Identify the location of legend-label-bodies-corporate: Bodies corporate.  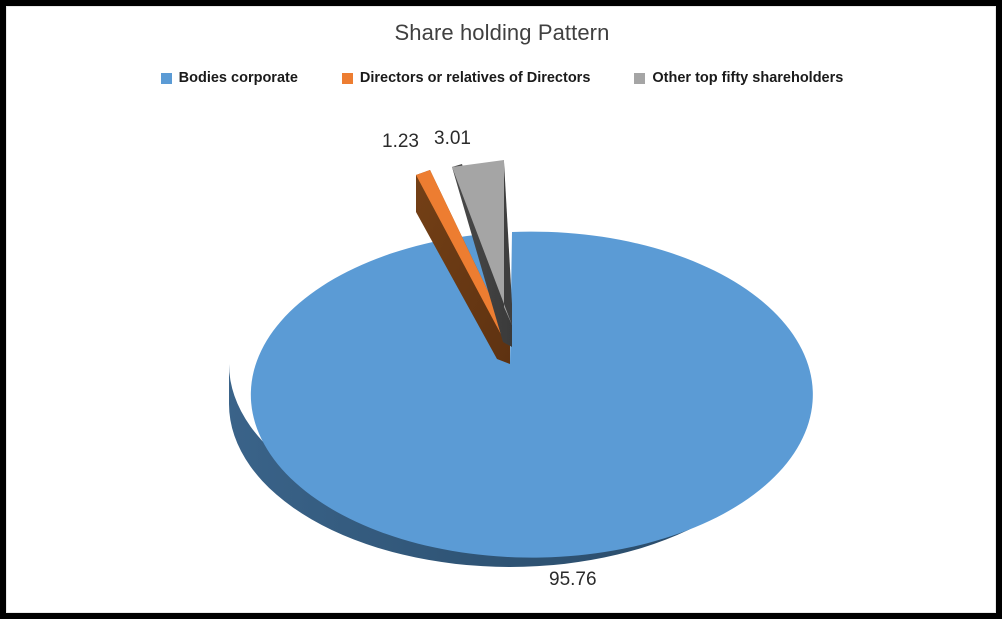
(238, 78).